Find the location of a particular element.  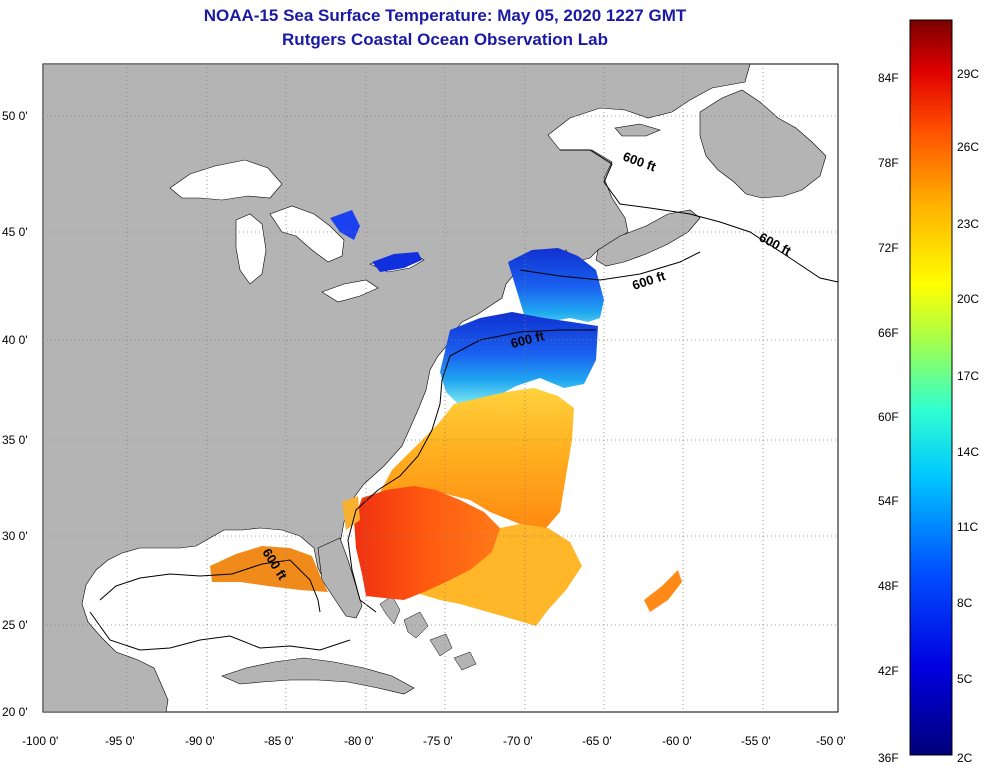

colorbar-c-label: 17C is located at coordinates (968, 376).